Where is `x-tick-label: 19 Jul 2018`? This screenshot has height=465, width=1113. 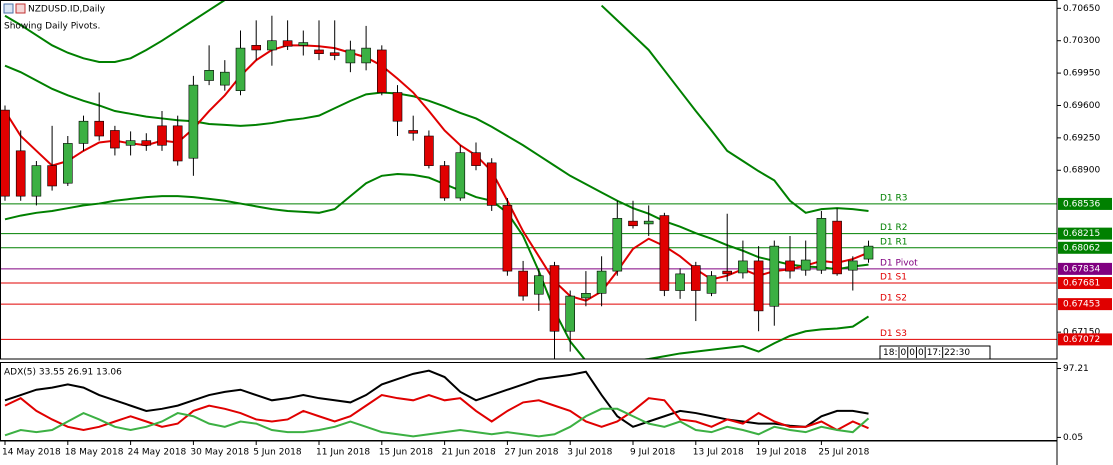 x-tick-label: 19 Jul 2018 is located at coordinates (781, 453).